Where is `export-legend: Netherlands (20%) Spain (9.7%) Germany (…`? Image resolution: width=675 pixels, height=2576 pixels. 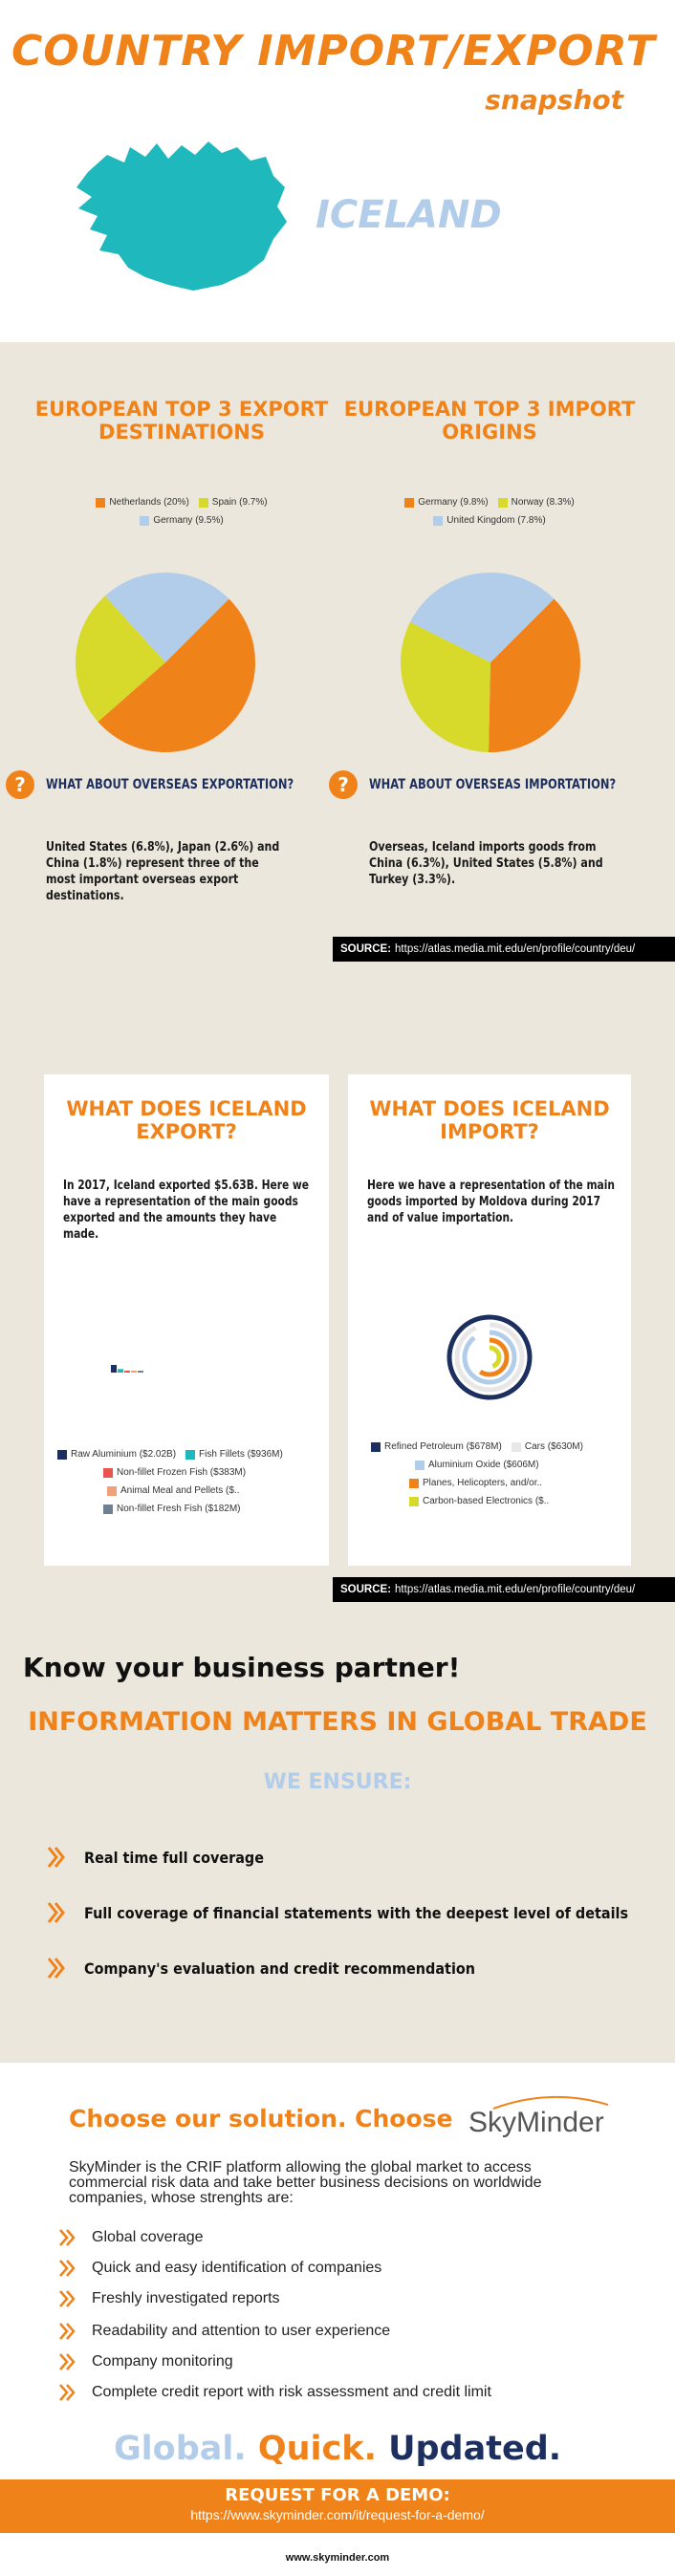 export-legend: Netherlands (20%) Spain (9.7%) Germany (… is located at coordinates (182, 515).